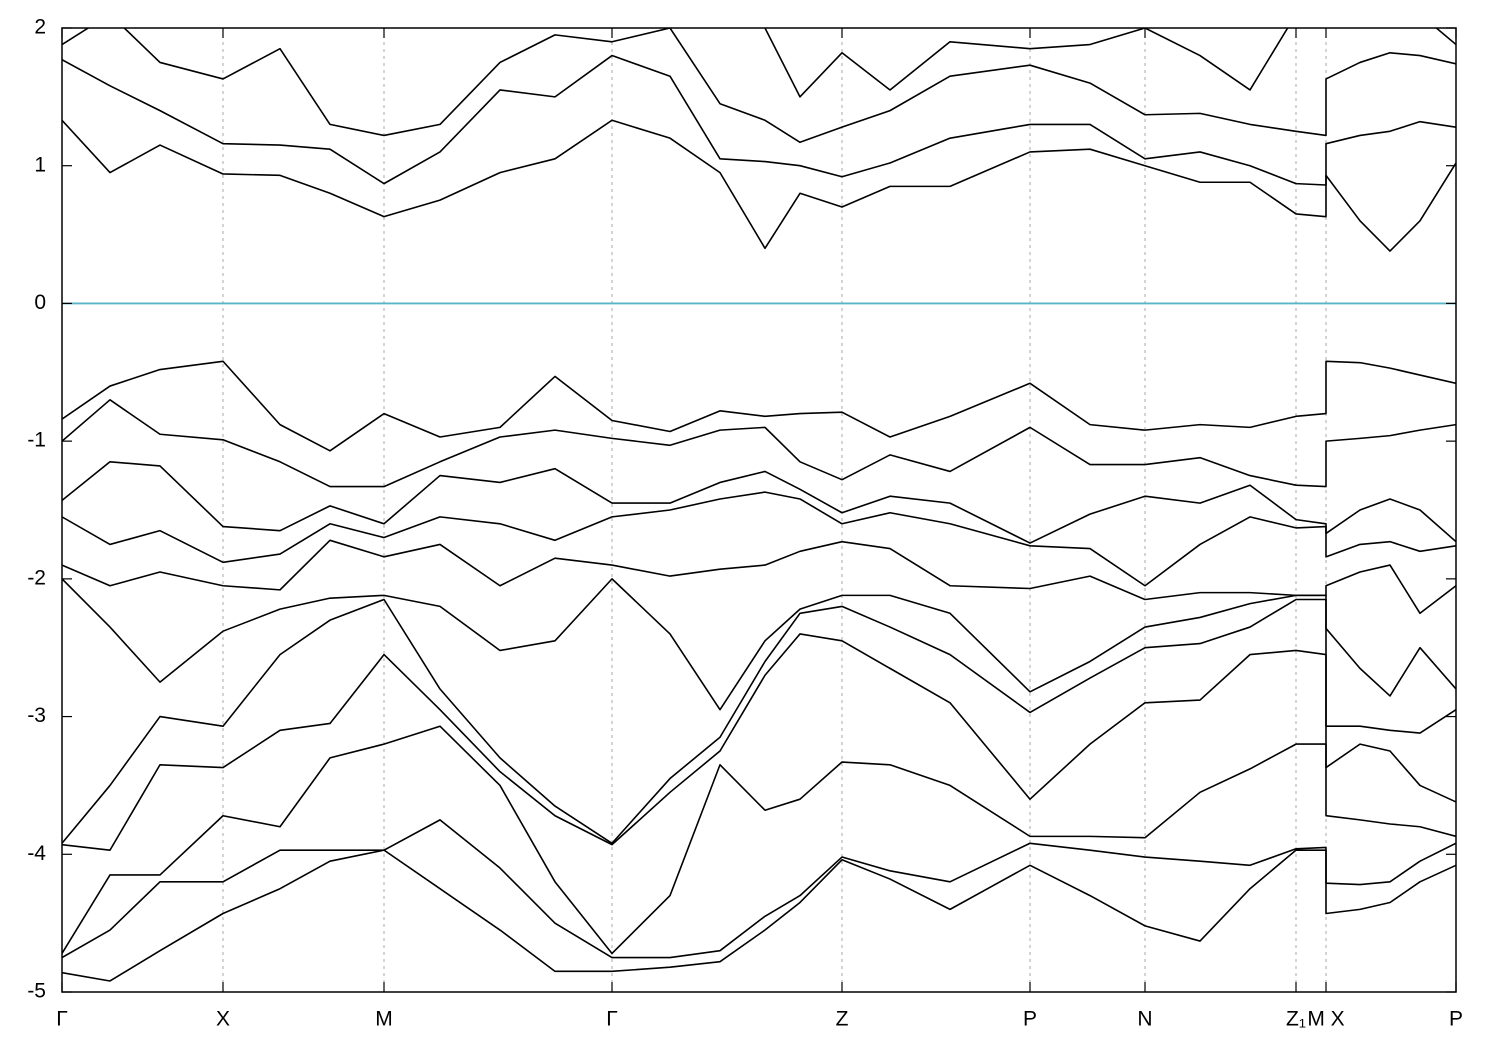  What do you see at coordinates (40, 27) in the screenshot?
I see `y-tick-label: 2` at bounding box center [40, 27].